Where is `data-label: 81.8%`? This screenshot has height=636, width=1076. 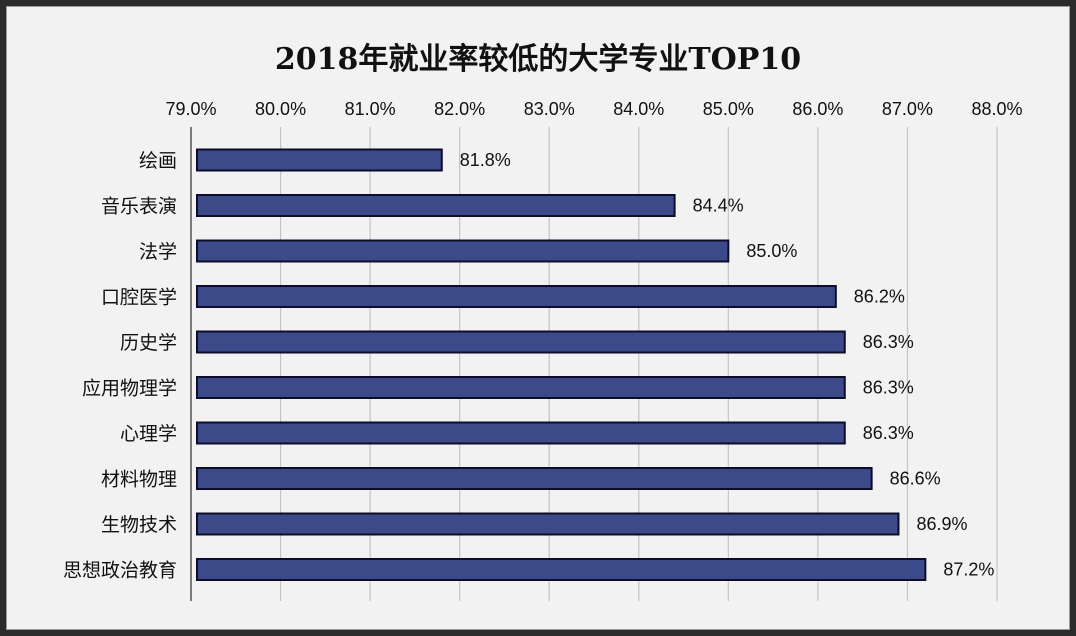 data-label: 81.8% is located at coordinates (485, 160).